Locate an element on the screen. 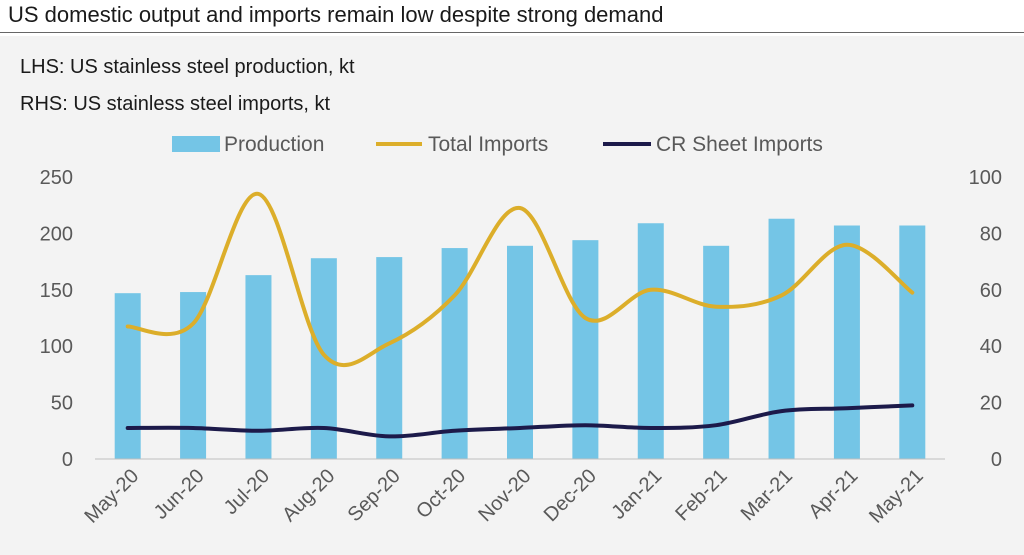 The height and width of the screenshot is (555, 1024). x-axis-label: Feb-21 is located at coordinates (701, 495).